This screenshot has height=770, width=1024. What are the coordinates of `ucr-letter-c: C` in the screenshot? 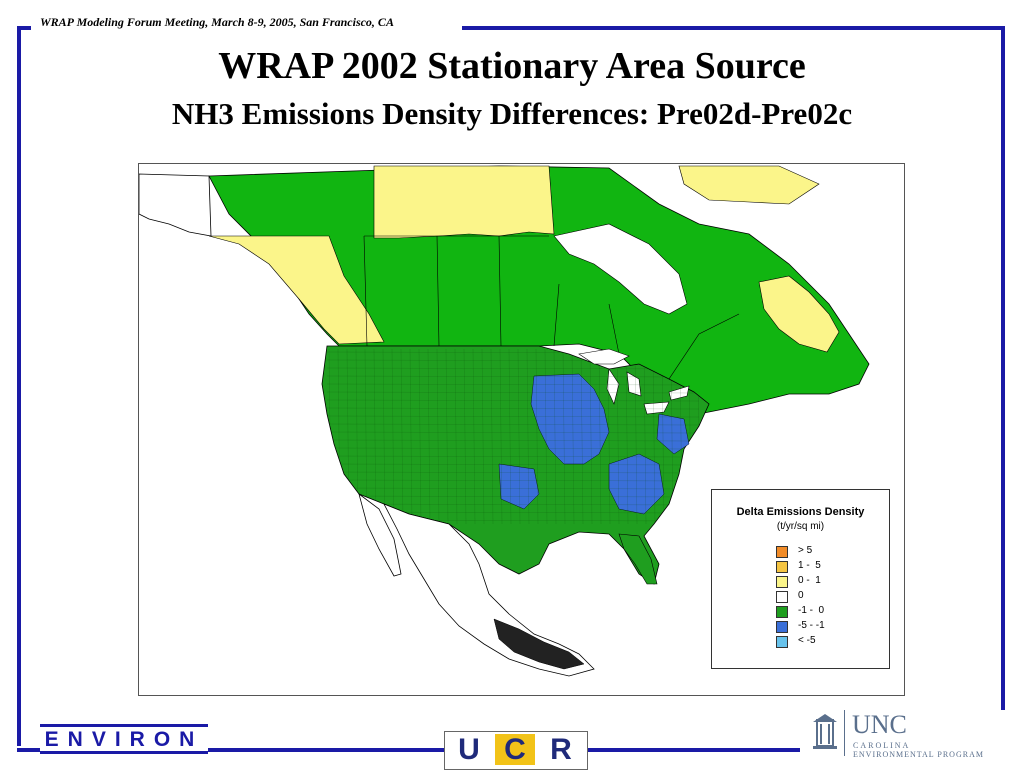 It's located at (515, 749).